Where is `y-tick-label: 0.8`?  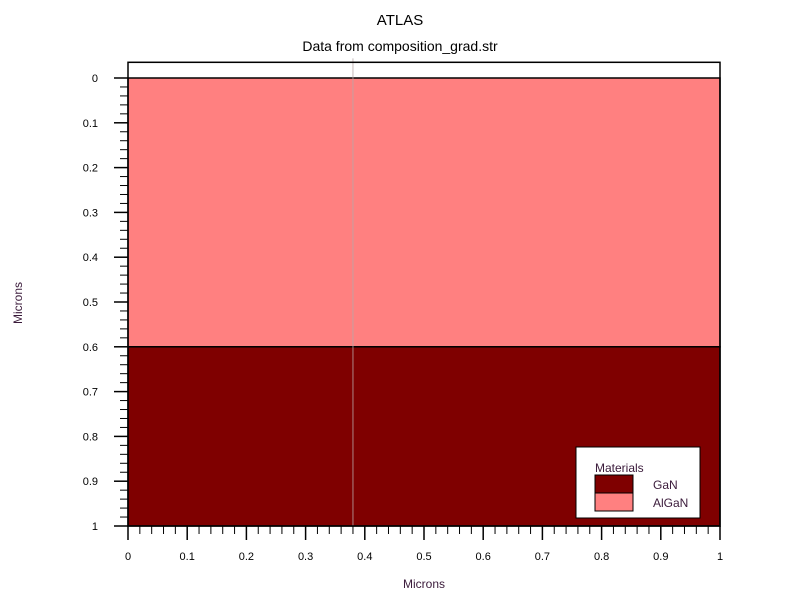 y-tick-label: 0.8 is located at coordinates (90, 437).